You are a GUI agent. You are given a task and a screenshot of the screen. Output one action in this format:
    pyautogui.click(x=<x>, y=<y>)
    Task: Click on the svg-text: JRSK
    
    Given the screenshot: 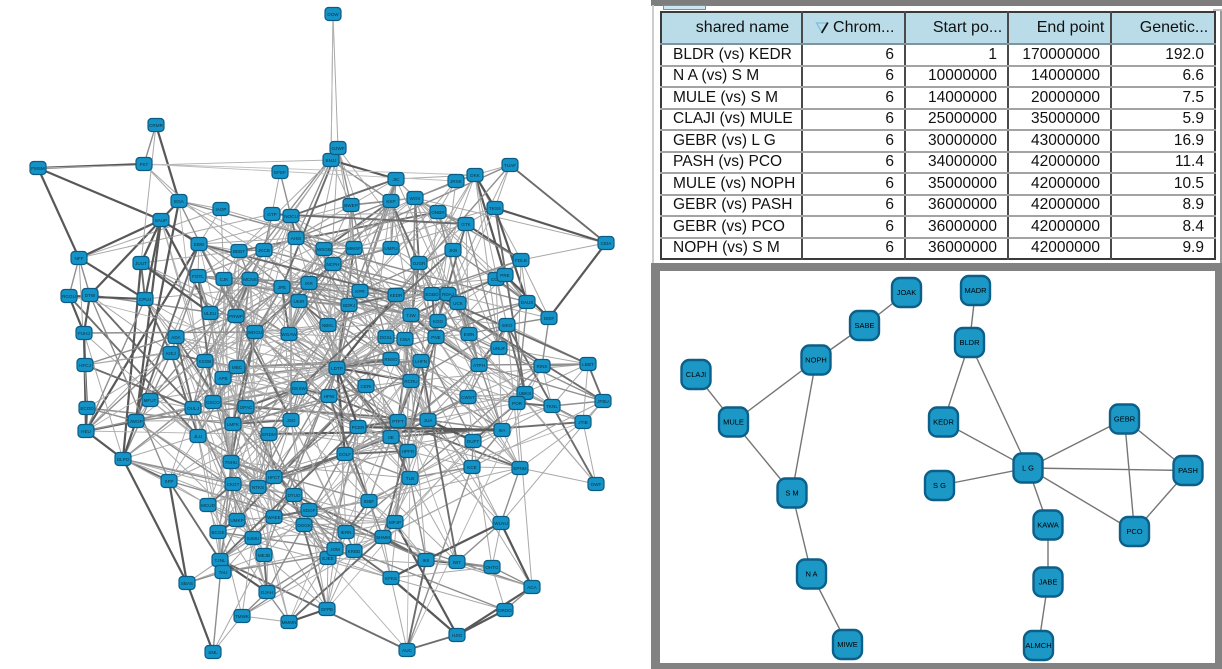 What is the action you would take?
    pyautogui.click(x=456, y=181)
    